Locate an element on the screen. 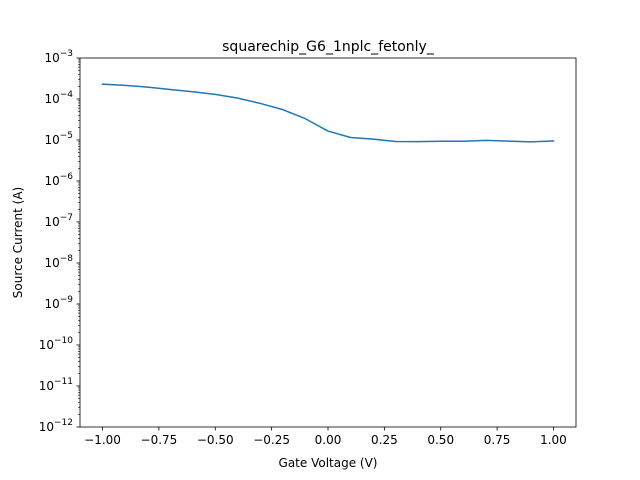  x-tick-label: 0.50 is located at coordinates (440, 440).